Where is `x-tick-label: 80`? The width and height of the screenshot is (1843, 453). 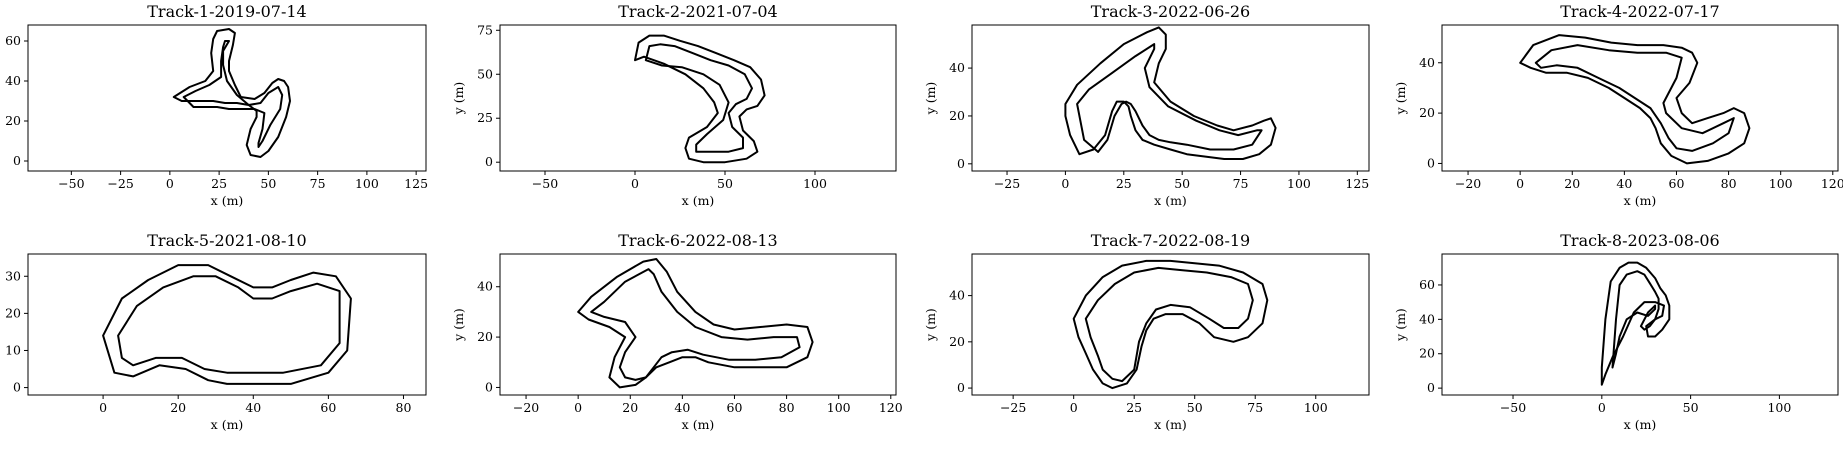 x-tick-label: 80 is located at coordinates (1729, 183).